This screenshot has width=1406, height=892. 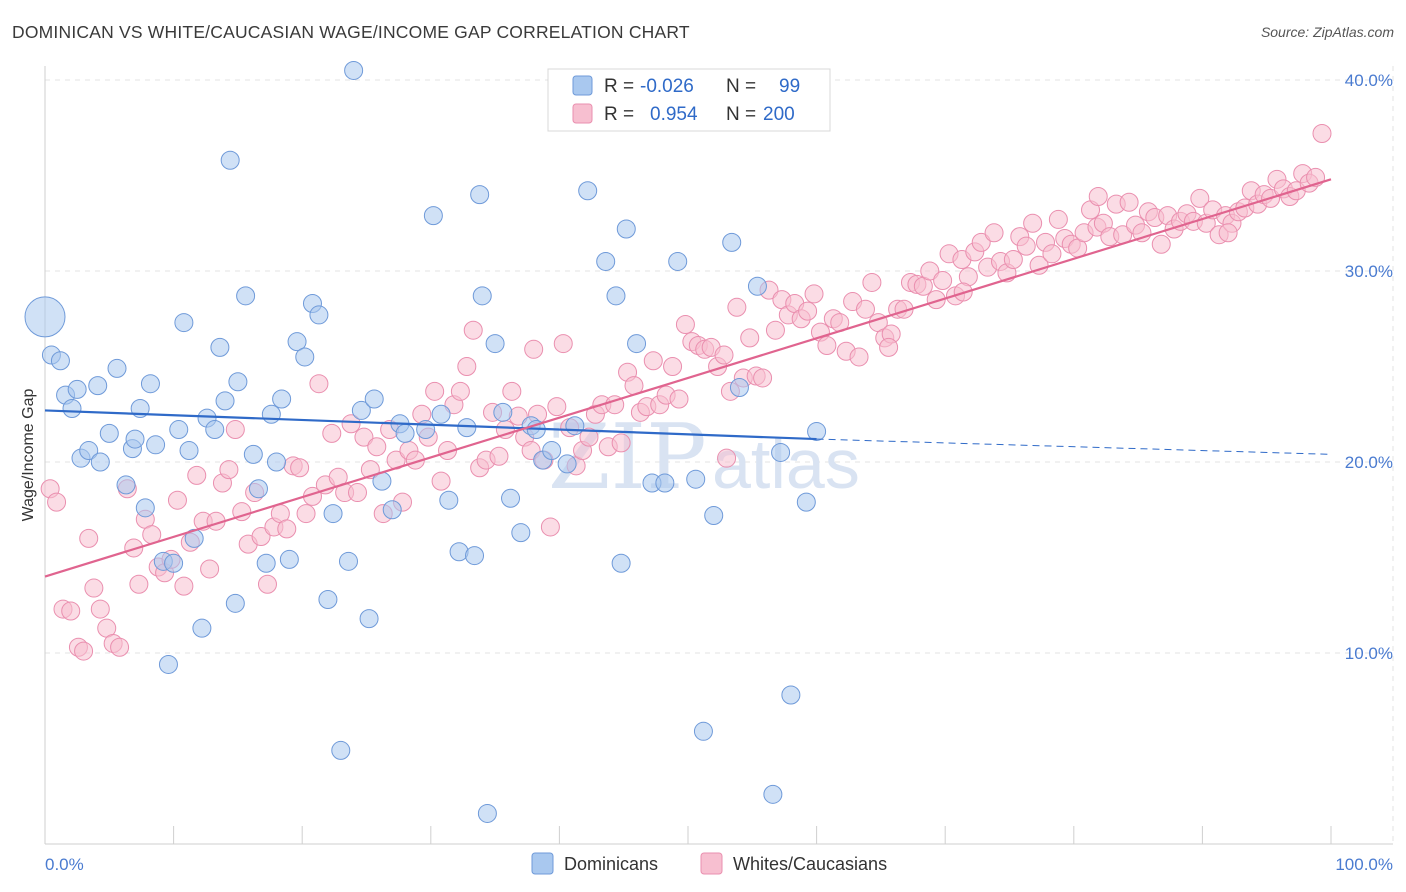 I want to click on legend-r-value-1: -0.026, so click(x=667, y=86).